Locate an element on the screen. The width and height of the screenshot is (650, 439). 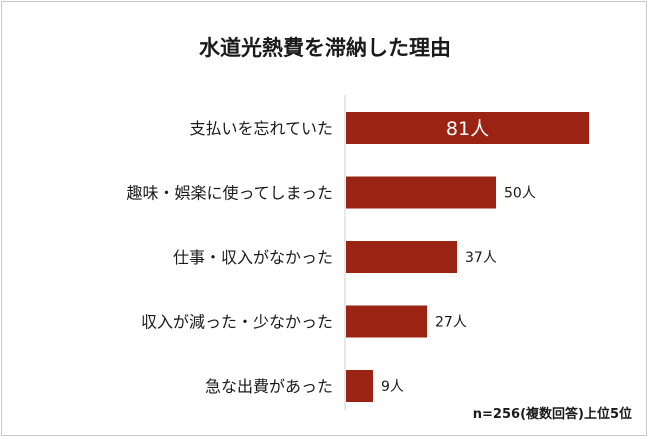
category-label: 仕事・収入がなかった is located at coordinates (253, 257).